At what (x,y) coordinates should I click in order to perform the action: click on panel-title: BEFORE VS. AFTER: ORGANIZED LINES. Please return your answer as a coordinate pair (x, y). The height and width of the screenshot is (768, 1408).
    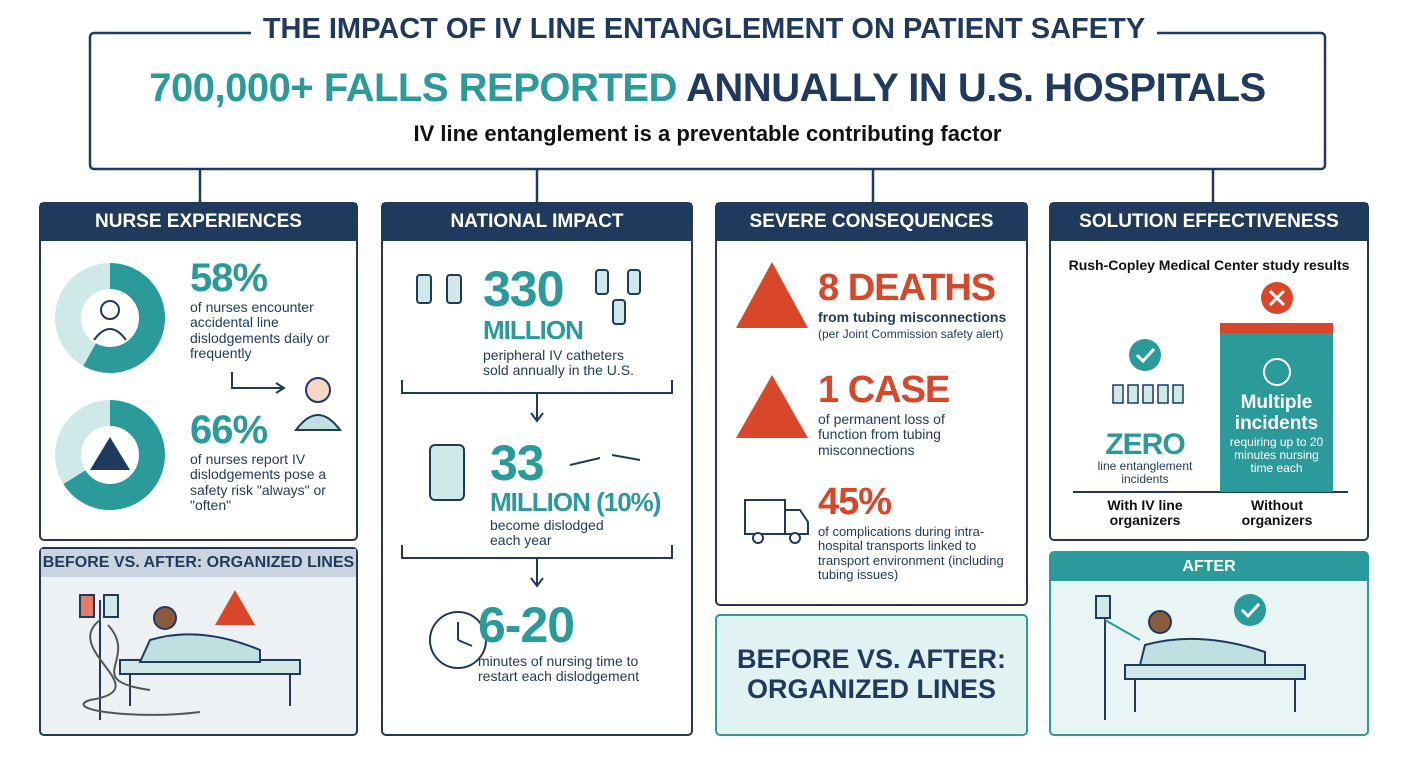
    Looking at the image, I should click on (198, 562).